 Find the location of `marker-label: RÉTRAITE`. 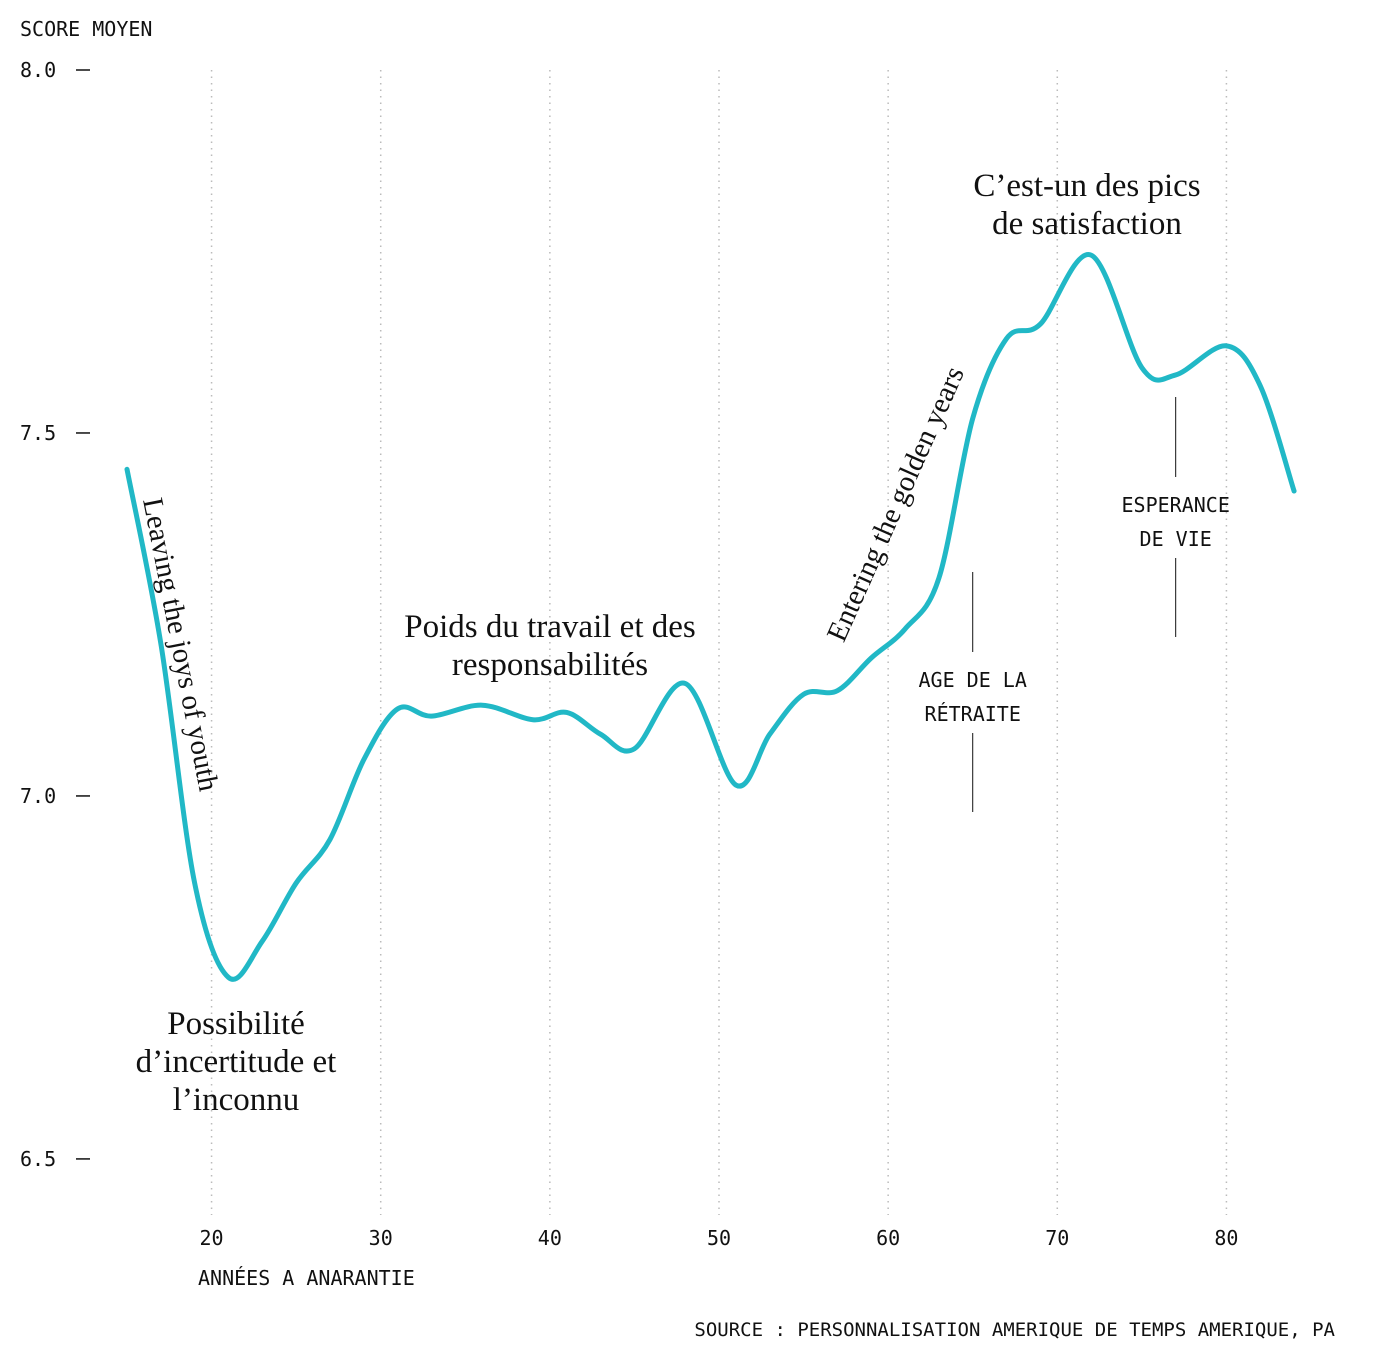

marker-label: RÉTRAITE is located at coordinates (973, 714).